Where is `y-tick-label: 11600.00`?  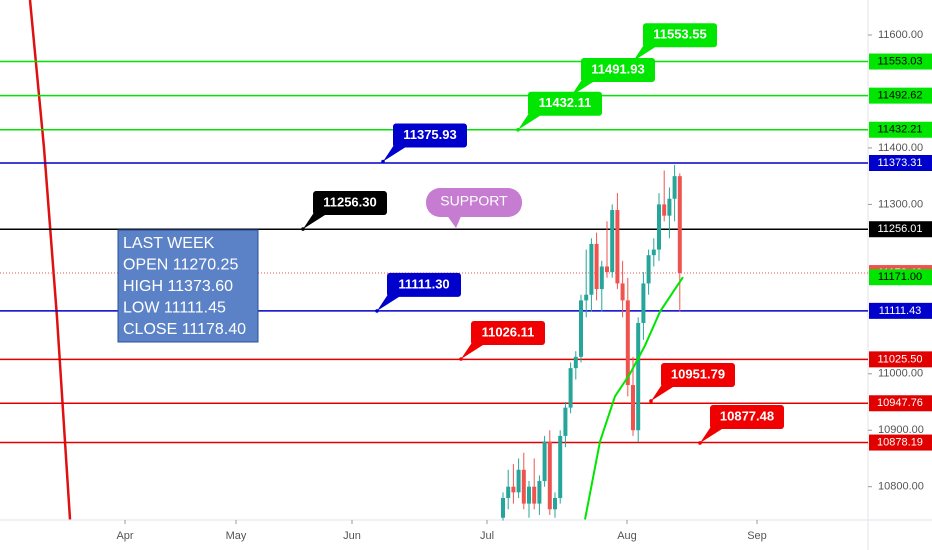
y-tick-label: 11600.00 is located at coordinates (900, 35).